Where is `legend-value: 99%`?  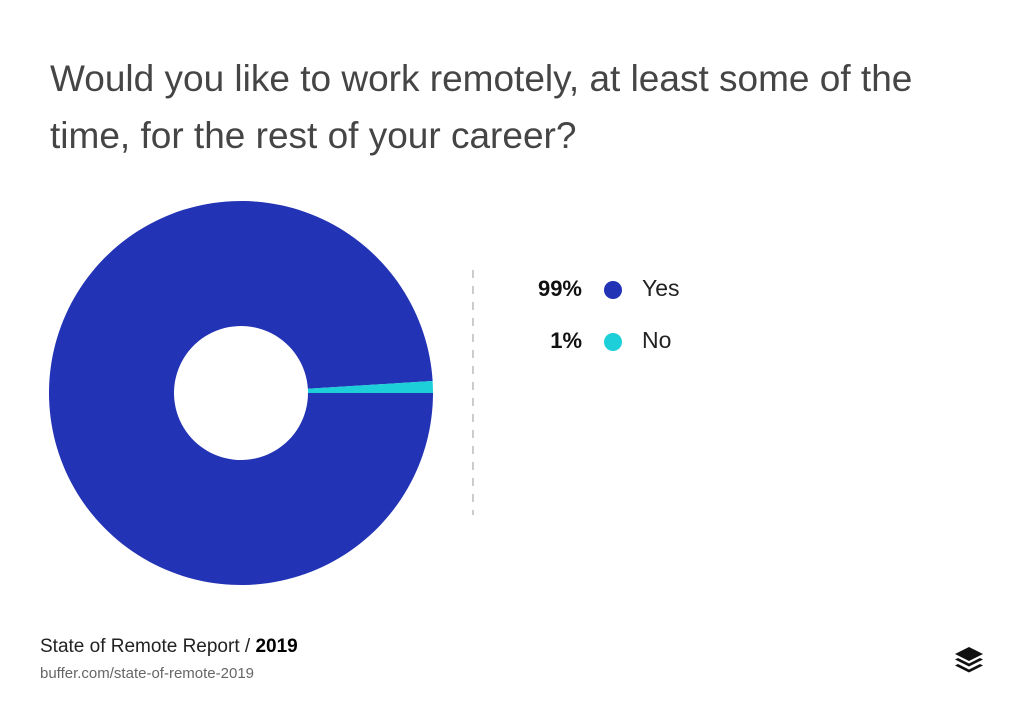
legend-value: 99% is located at coordinates (560, 288).